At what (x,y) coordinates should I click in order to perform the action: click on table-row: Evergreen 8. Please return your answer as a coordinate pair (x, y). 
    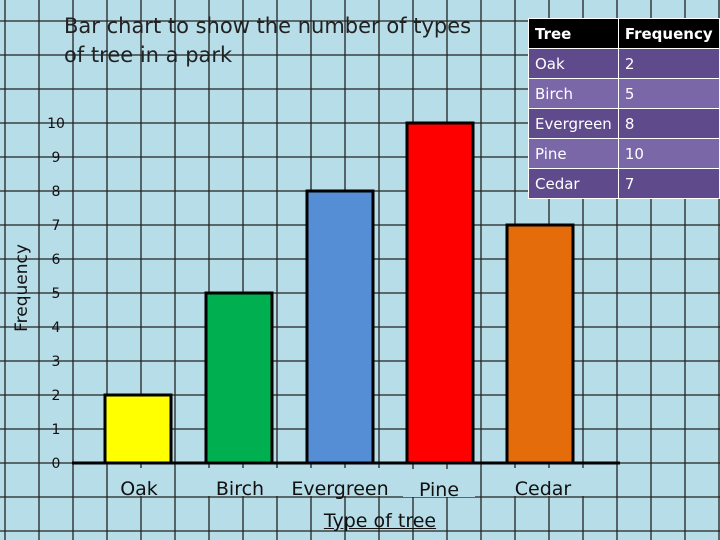
    Looking at the image, I should click on (624, 123).